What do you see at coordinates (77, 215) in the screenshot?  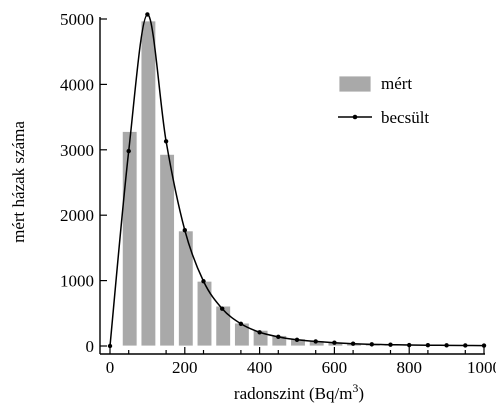 I see `y-tick-label: 2000` at bounding box center [77, 215].